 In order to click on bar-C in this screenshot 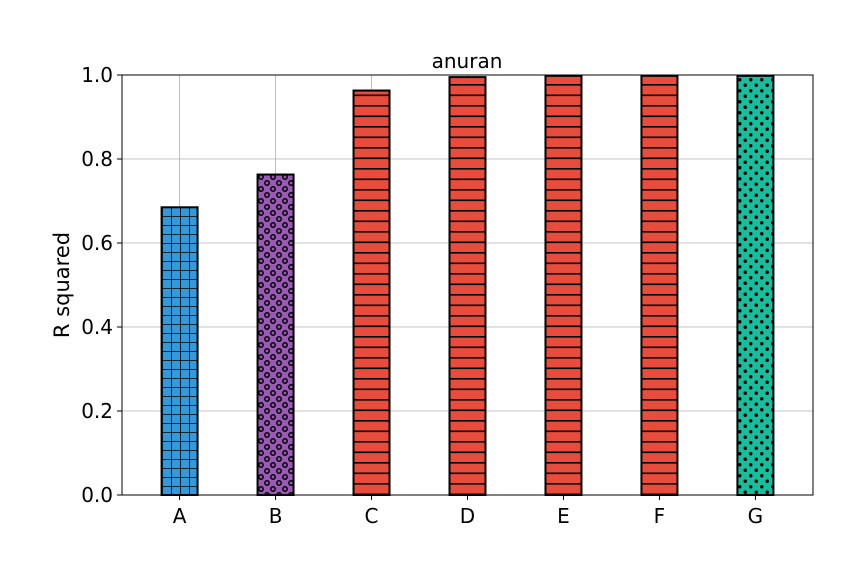, I will do `click(371, 292)`.